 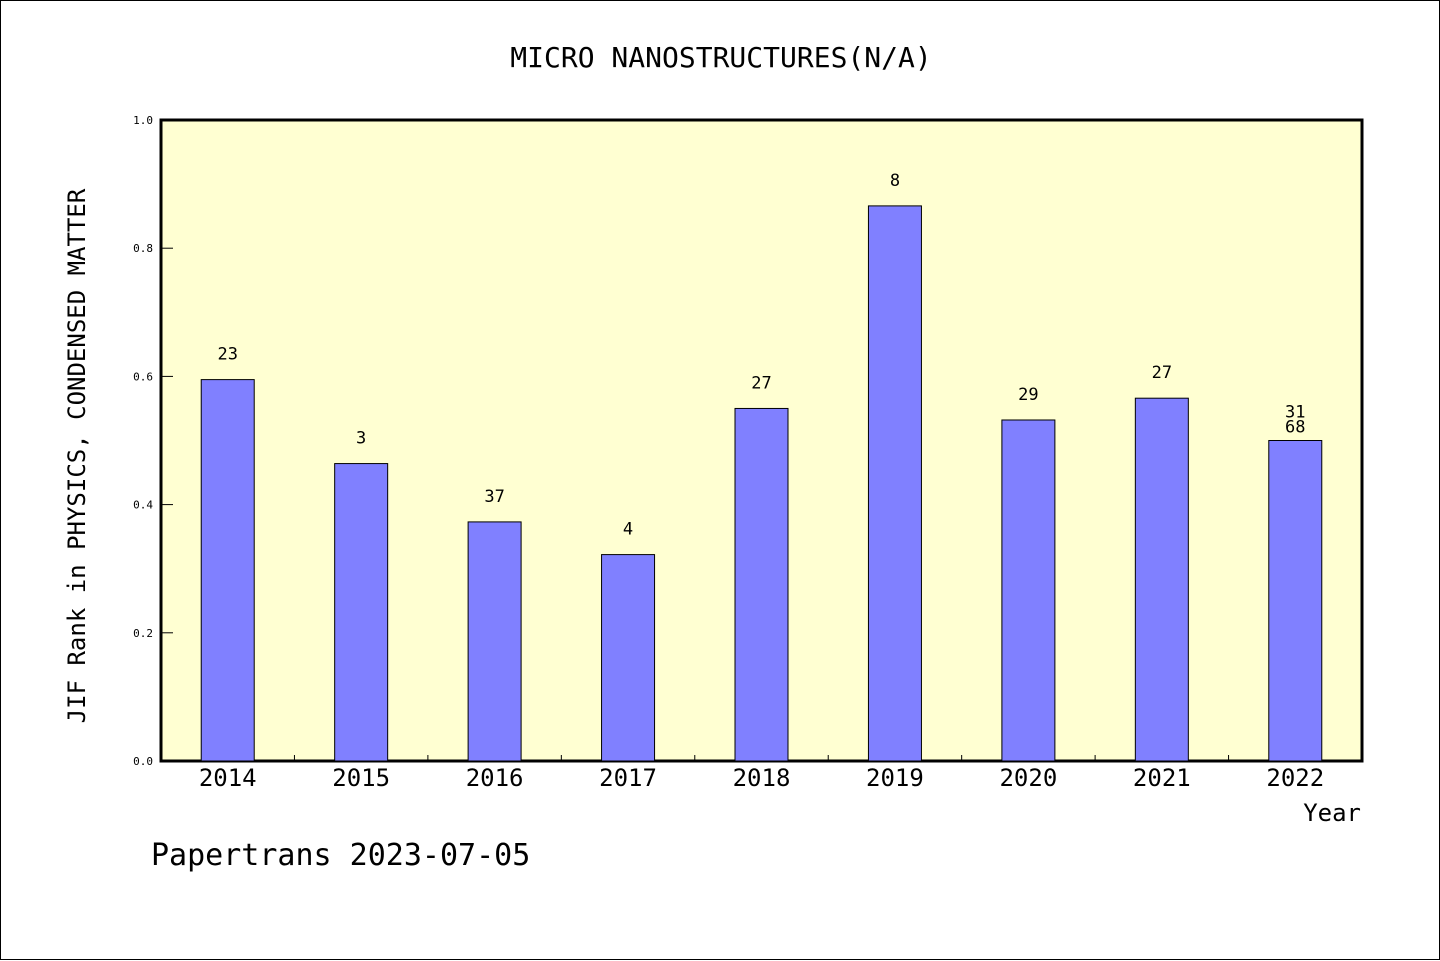 I want to click on x-tick-label: 2018, so click(x=762, y=778).